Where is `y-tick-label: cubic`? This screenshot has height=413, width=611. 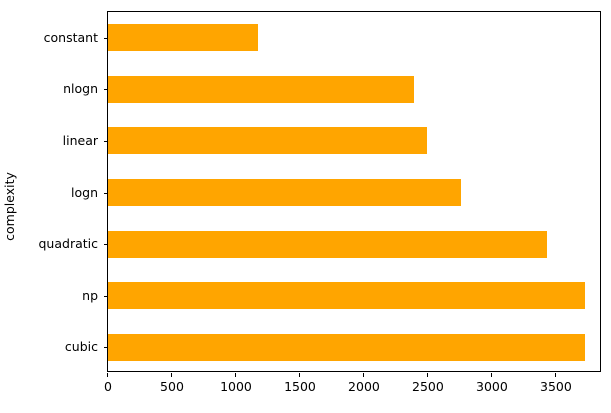 y-tick-label: cubic is located at coordinates (81, 346).